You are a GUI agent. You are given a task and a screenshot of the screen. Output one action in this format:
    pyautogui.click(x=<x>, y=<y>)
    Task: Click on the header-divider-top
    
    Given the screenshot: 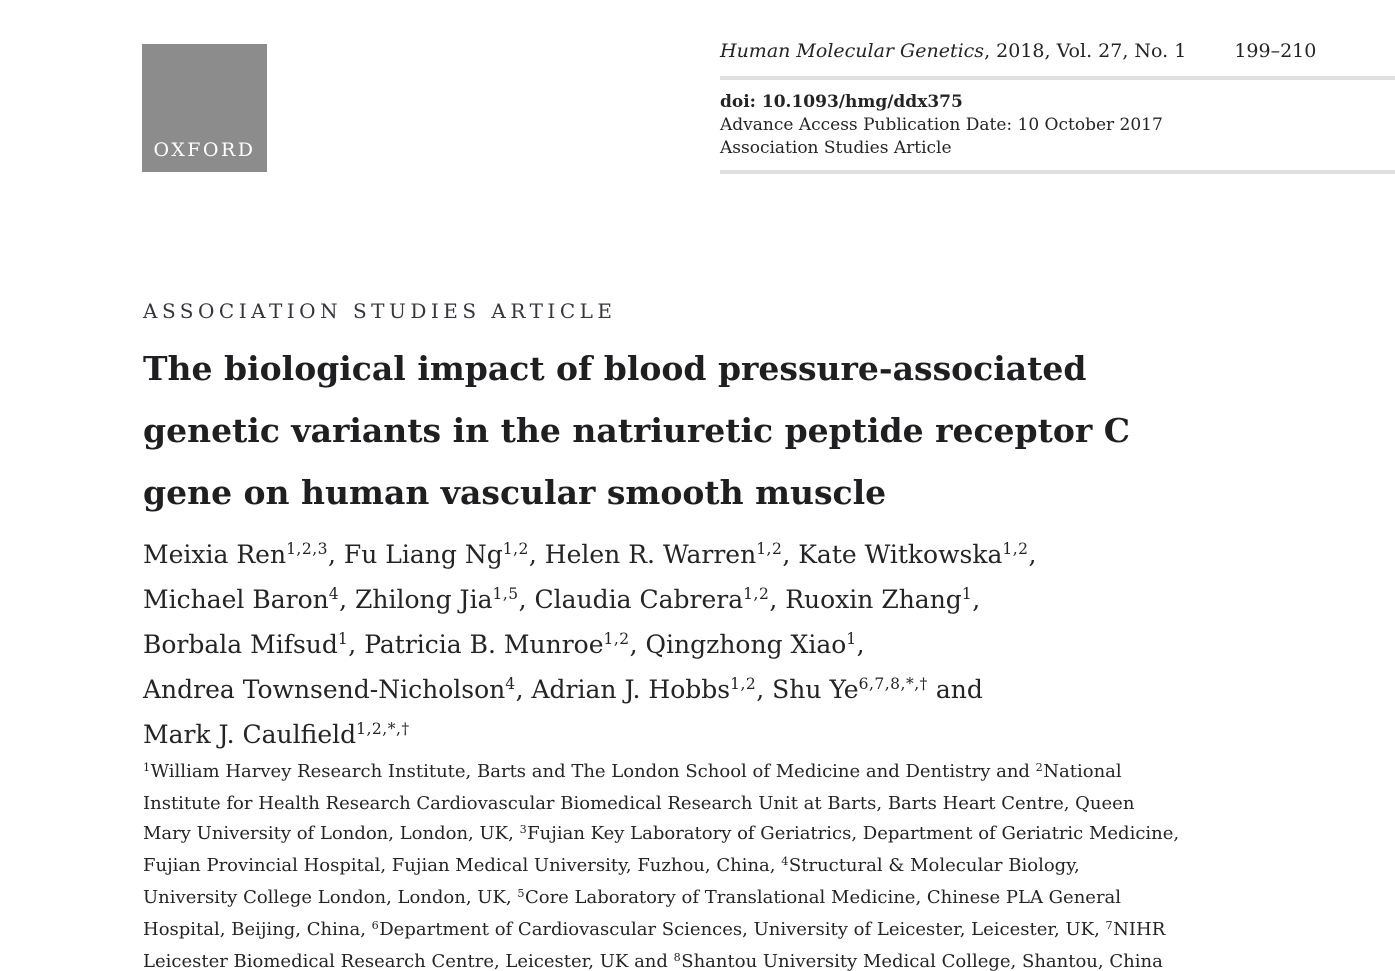 What is the action you would take?
    pyautogui.click(x=1057, y=78)
    